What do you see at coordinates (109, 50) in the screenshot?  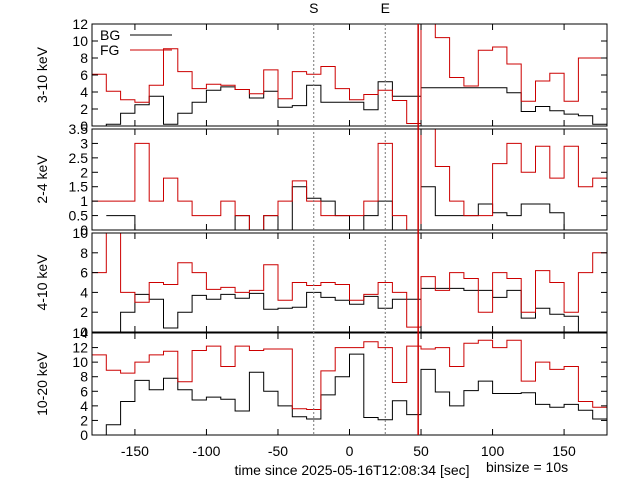 I see `legend-label-fg: FG` at bounding box center [109, 50].